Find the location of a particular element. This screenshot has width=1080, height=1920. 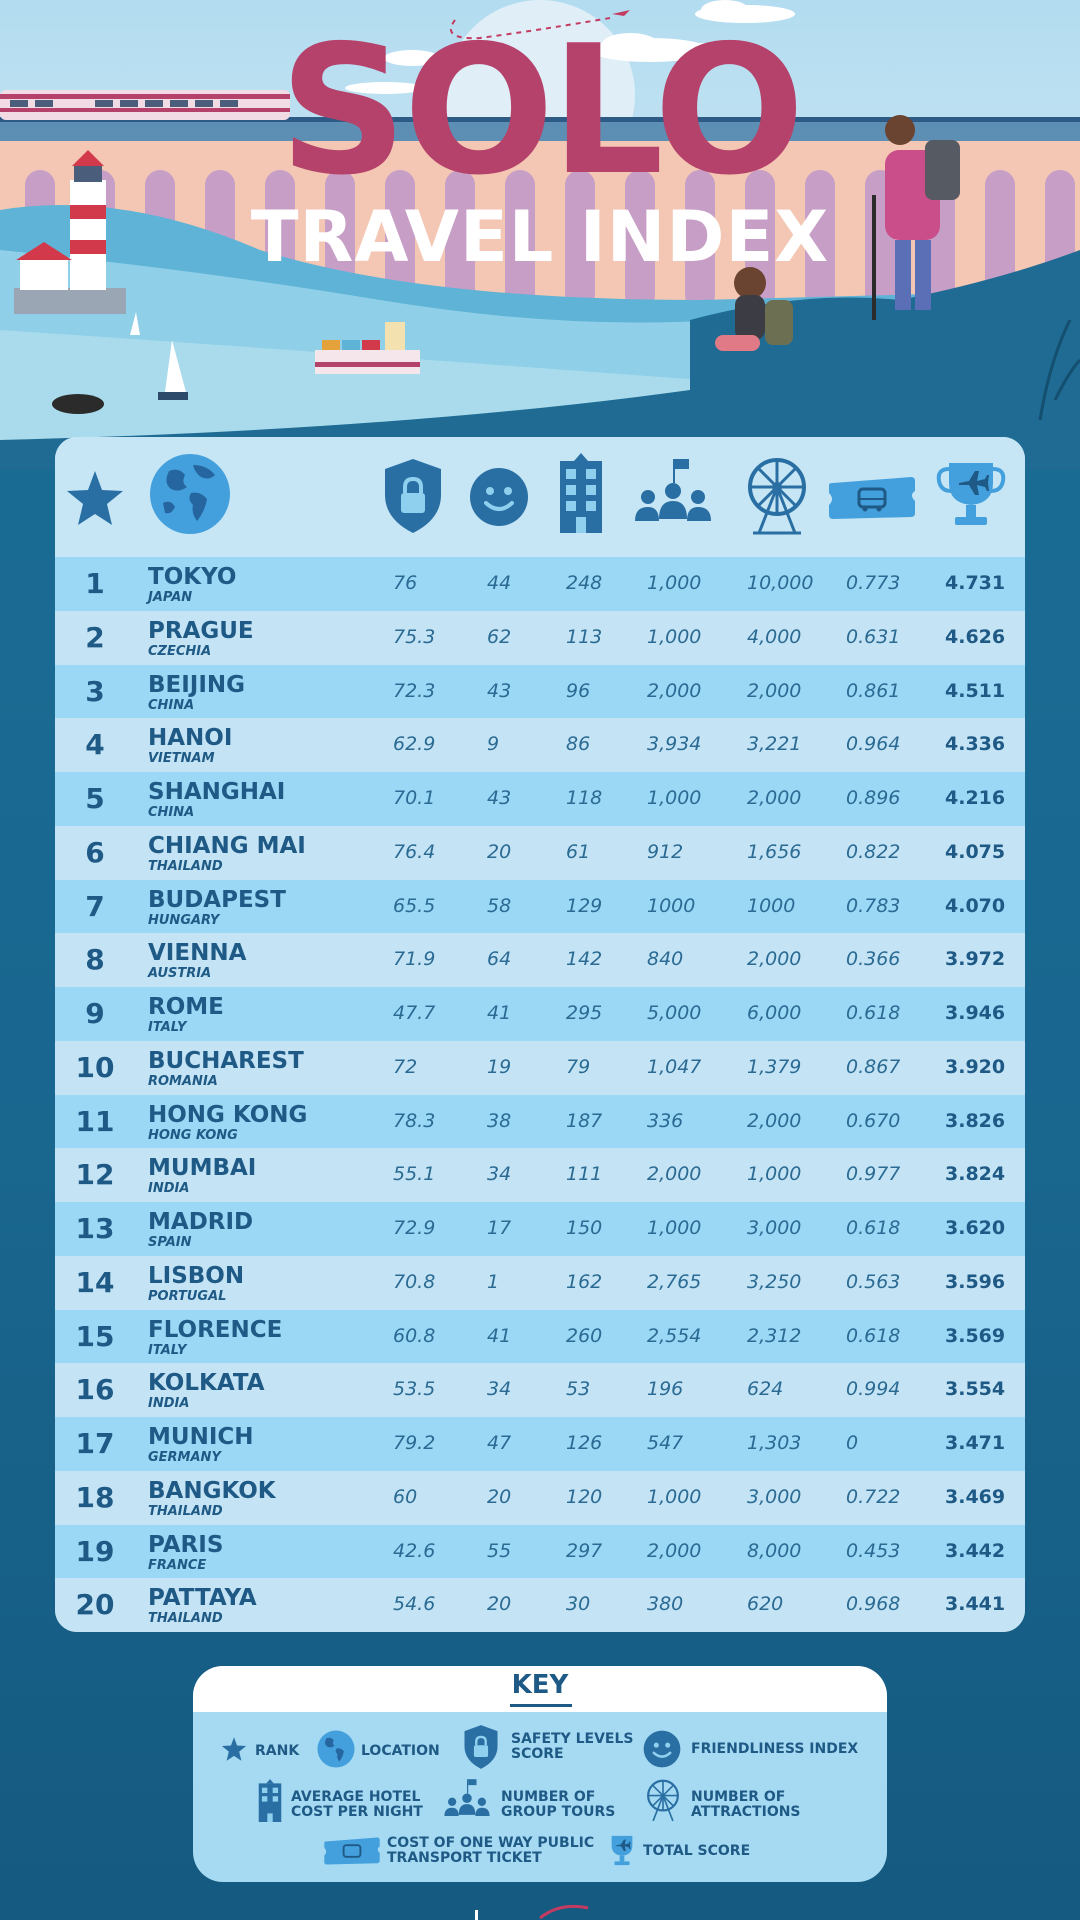

cell-group-tours: 1000 is located at coordinates (671, 905).